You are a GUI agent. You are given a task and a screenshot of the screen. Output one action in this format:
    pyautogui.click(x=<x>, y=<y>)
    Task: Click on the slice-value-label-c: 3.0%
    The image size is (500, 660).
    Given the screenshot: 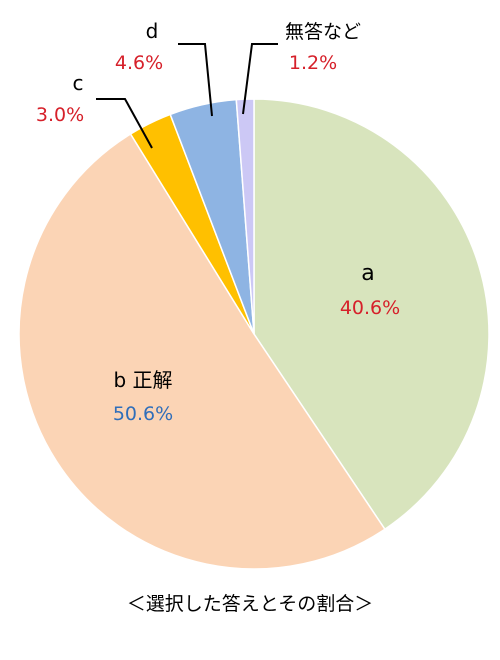 What is the action you would take?
    pyautogui.click(x=60, y=115)
    